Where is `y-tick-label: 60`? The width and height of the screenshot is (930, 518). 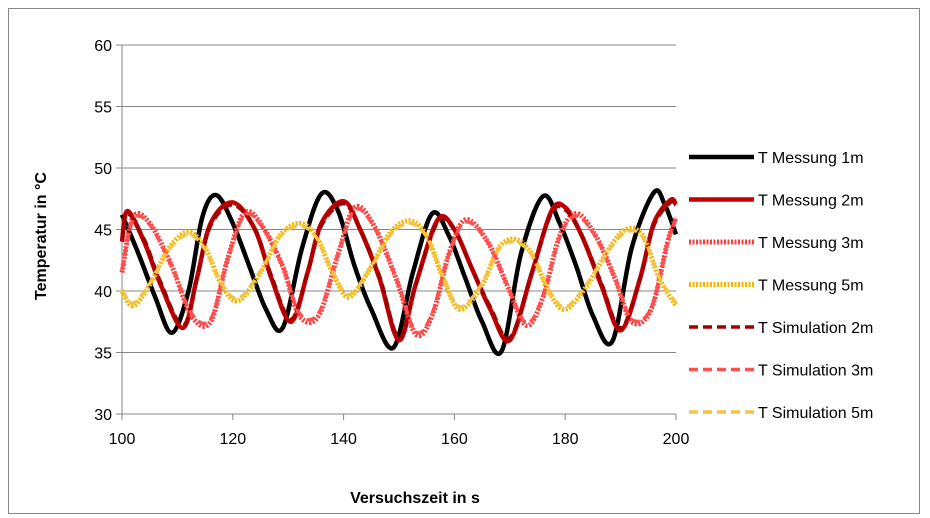
y-tick-label: 60 is located at coordinates (103, 46).